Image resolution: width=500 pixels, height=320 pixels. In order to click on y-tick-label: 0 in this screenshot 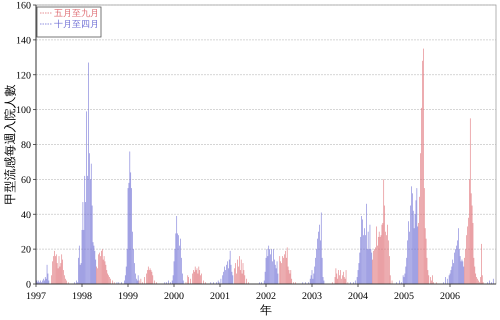, I will do `click(28, 285)`.